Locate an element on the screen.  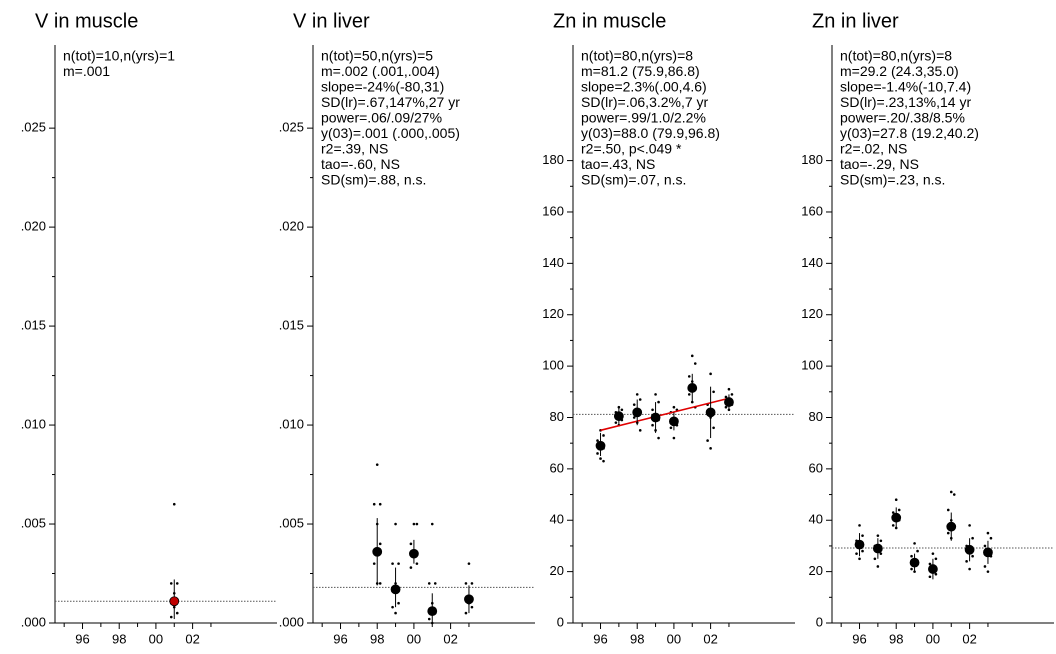
stat-line: SD(lr)=.23,13%,14 yr is located at coordinates (905, 102).